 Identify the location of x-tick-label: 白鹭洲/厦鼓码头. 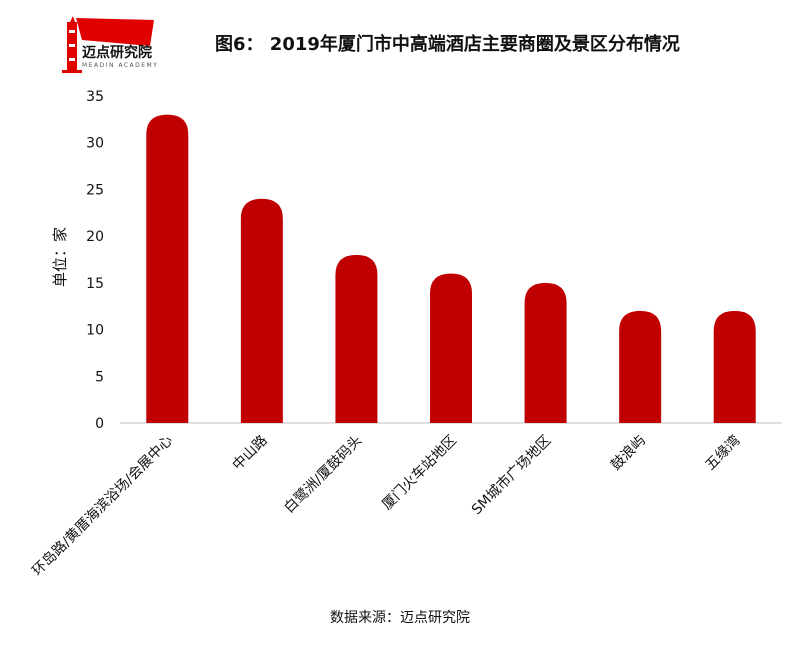
(323, 475).